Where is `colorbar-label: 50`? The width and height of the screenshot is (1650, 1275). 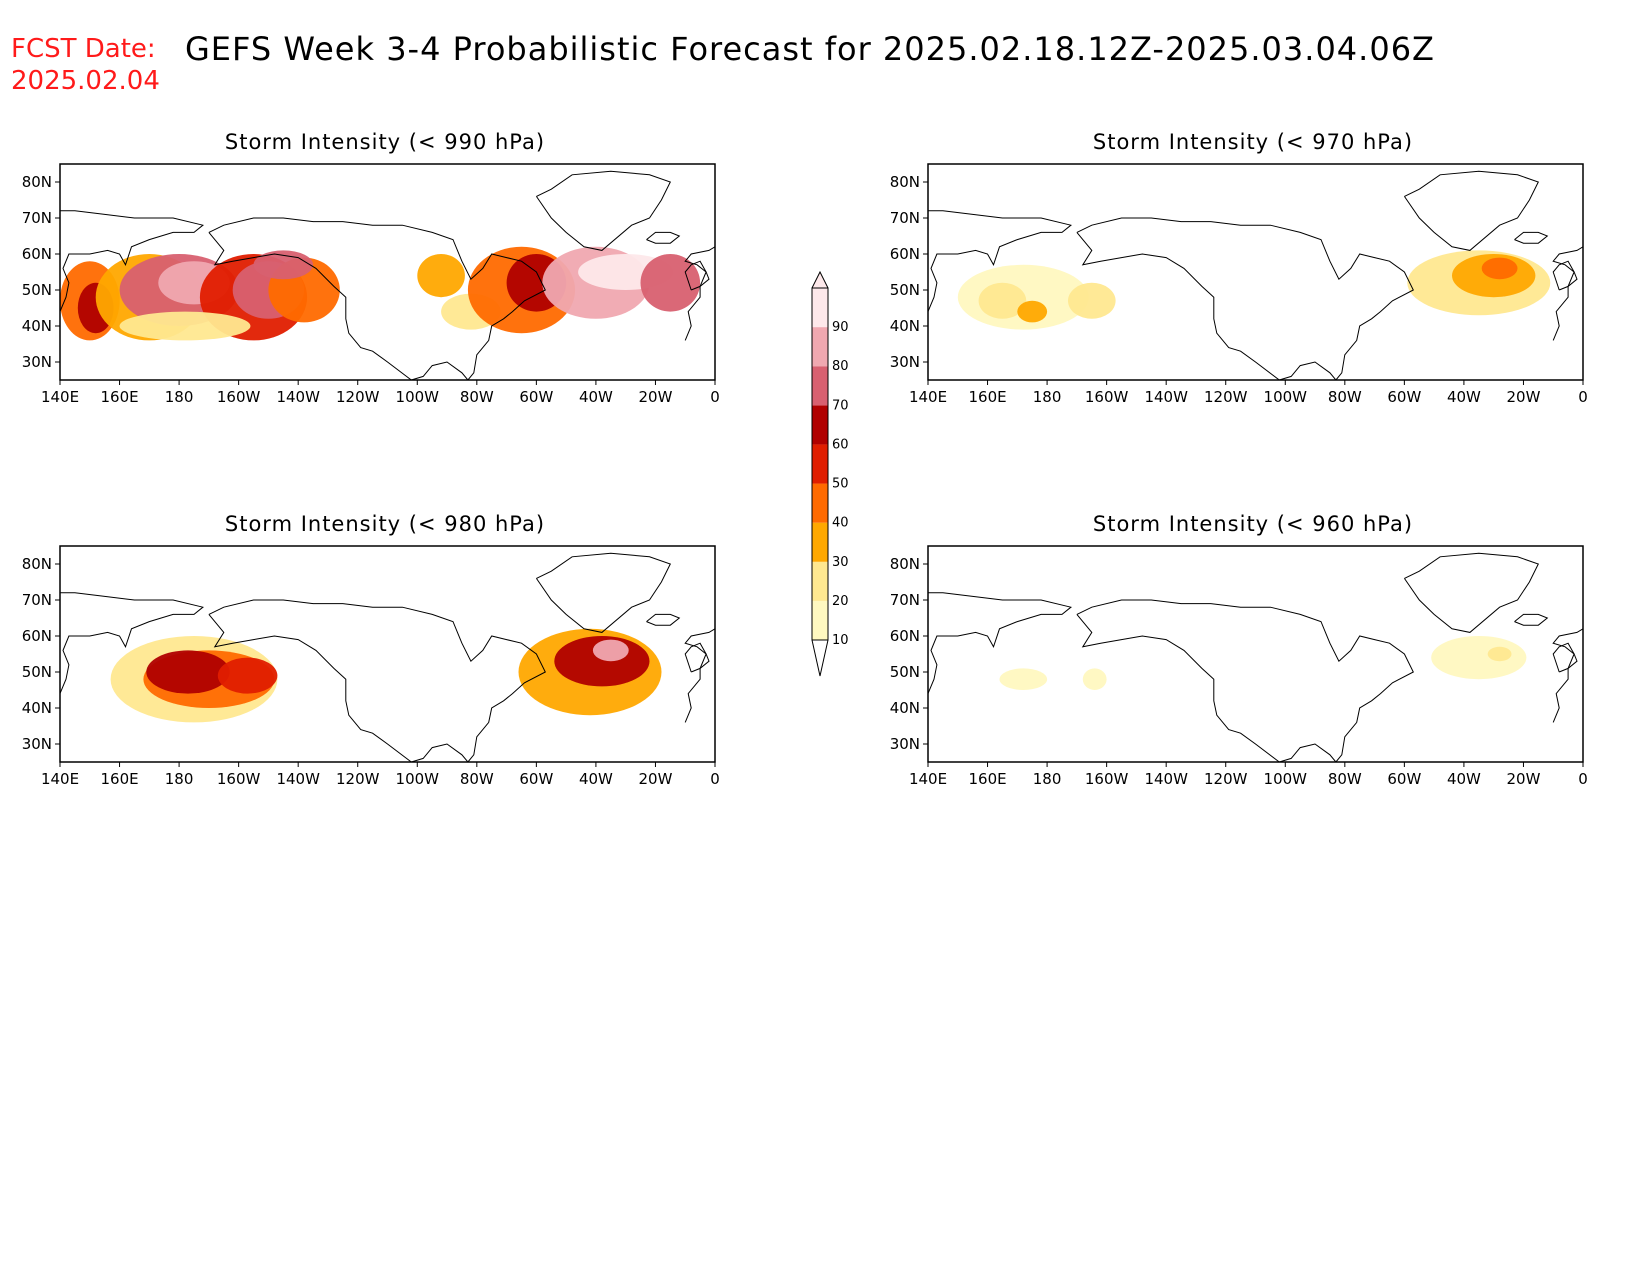 colorbar-label: 50 is located at coordinates (840, 484).